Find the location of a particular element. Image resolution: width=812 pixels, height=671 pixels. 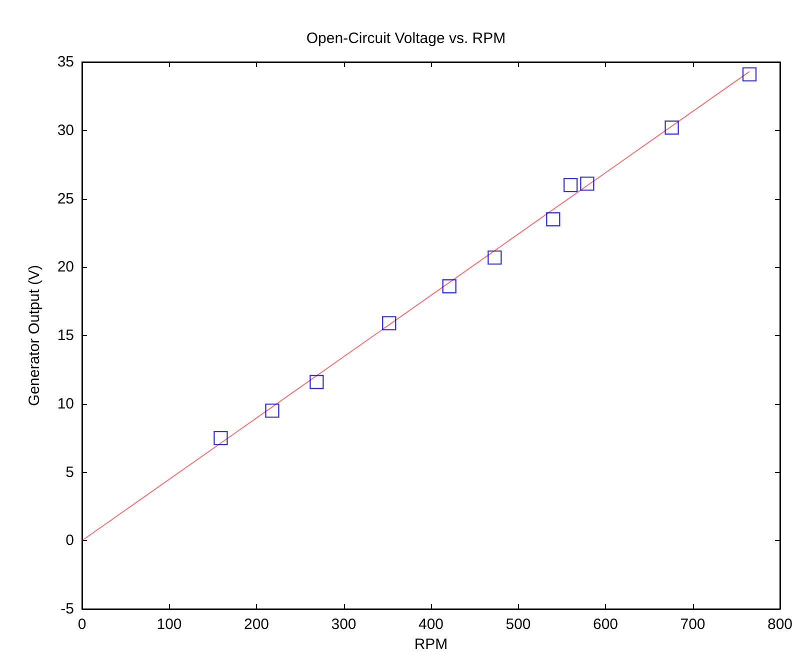

y-tick-label: 5 is located at coordinates (70, 472).